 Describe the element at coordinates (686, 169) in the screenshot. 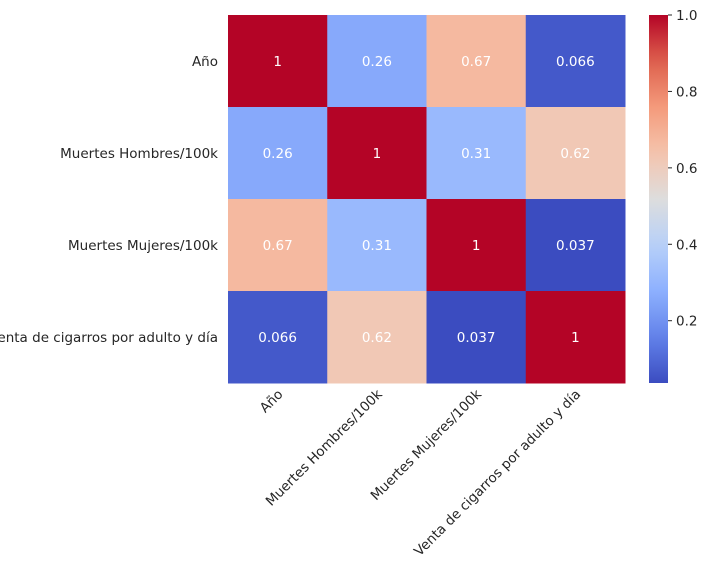

I see `colorbar-tick-label: 0.6` at that location.